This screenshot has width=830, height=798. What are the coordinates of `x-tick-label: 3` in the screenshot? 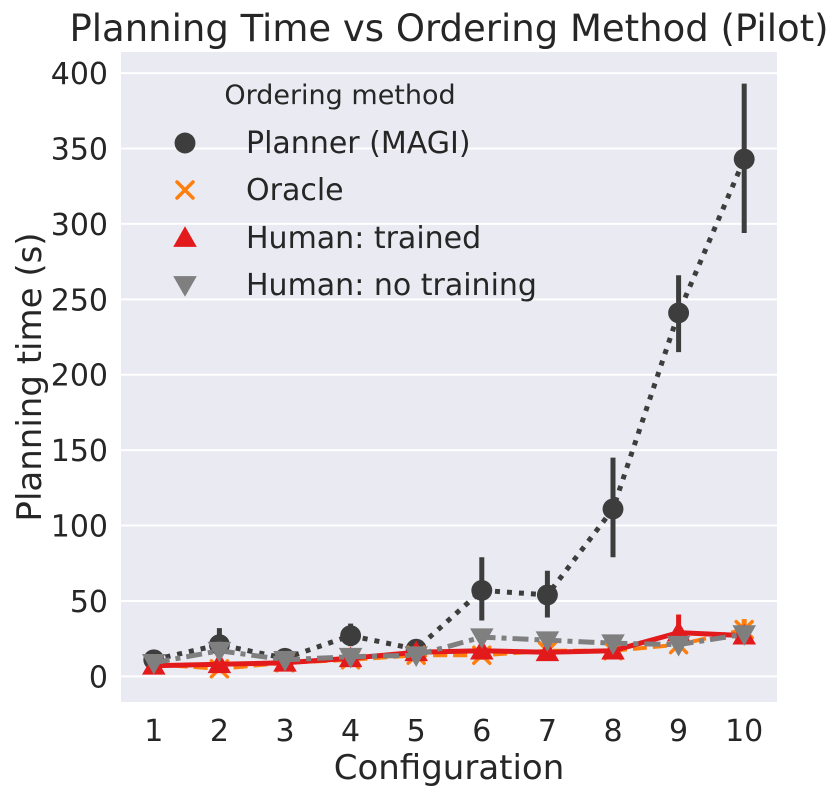 It's located at (284, 731).